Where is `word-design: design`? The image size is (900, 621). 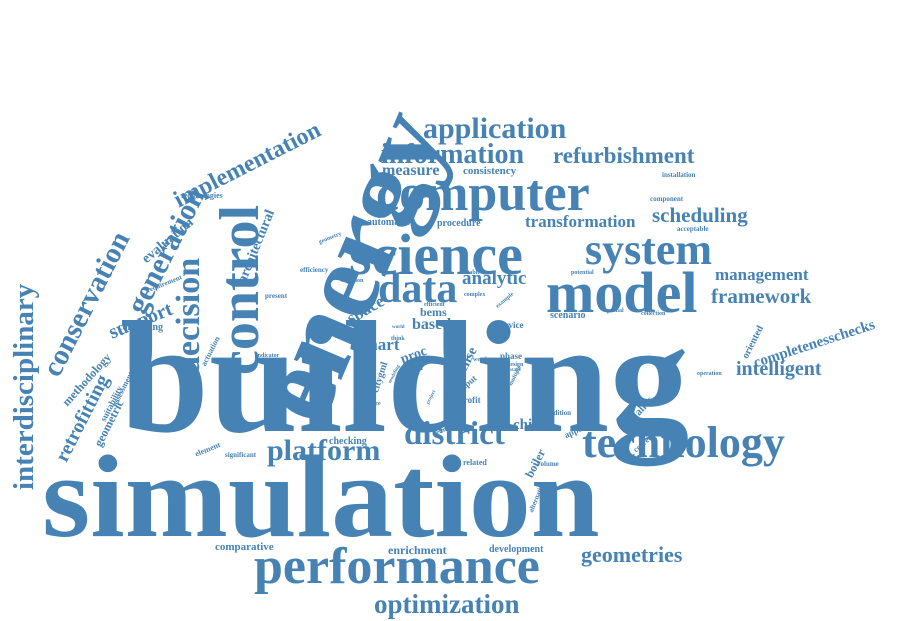 word-design: design is located at coordinates (515, 365).